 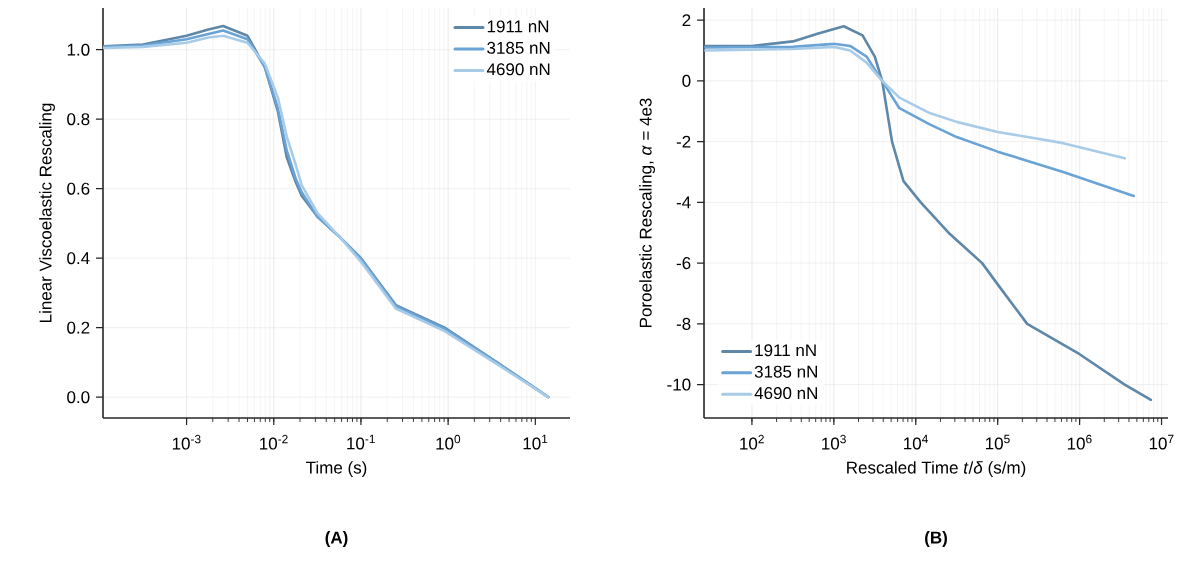 What do you see at coordinates (679, 384) in the screenshot?
I see `y-tick-label: -10` at bounding box center [679, 384].